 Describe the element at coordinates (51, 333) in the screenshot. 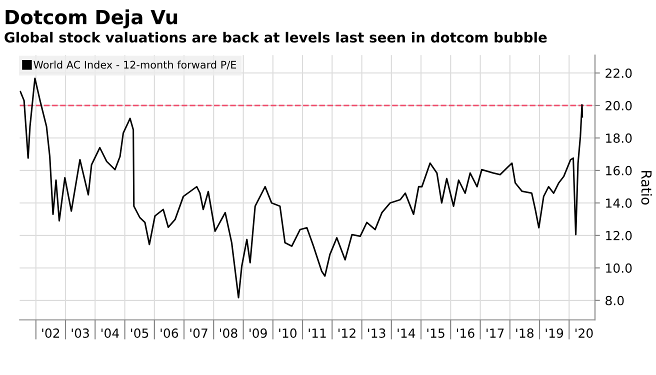

I see `x-tick-label: '02` at that location.